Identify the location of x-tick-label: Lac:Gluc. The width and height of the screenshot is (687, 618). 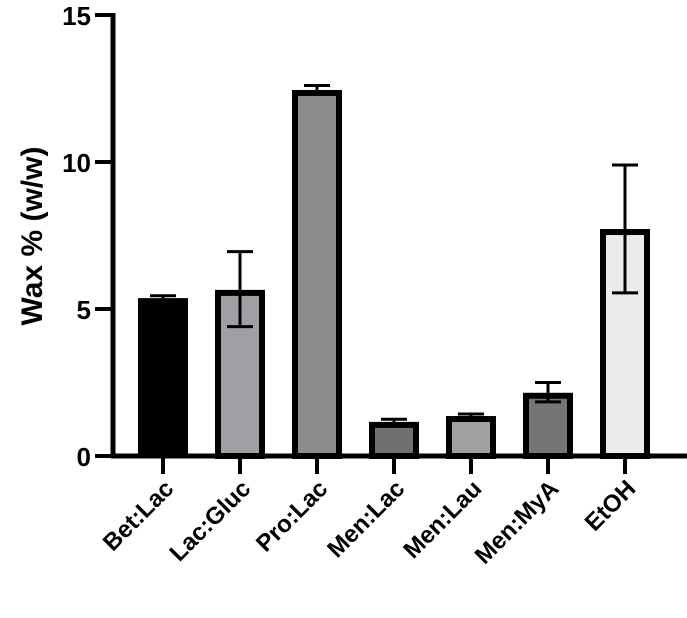
(211, 521).